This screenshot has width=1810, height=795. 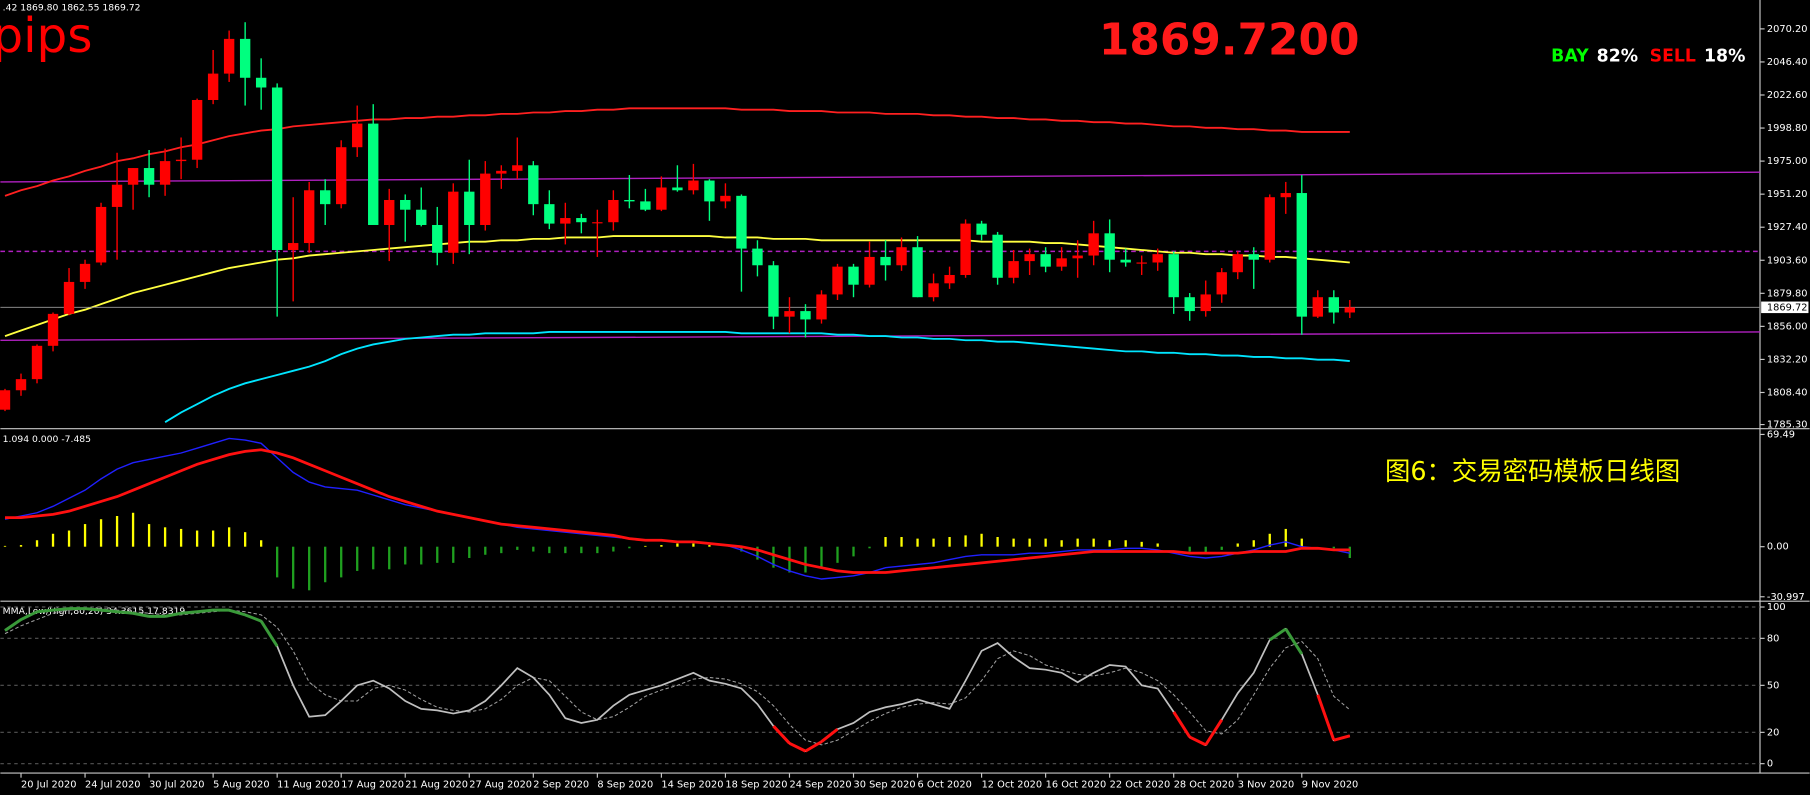 I want to click on x-tick-label: 14 Sep 2020, so click(x=692, y=785).